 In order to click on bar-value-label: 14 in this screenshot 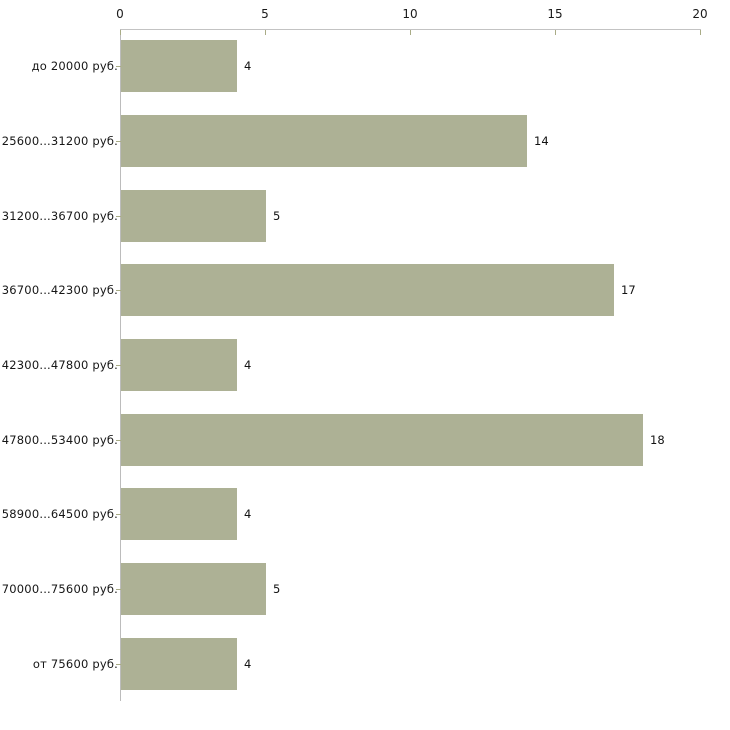, I will do `click(541, 141)`.